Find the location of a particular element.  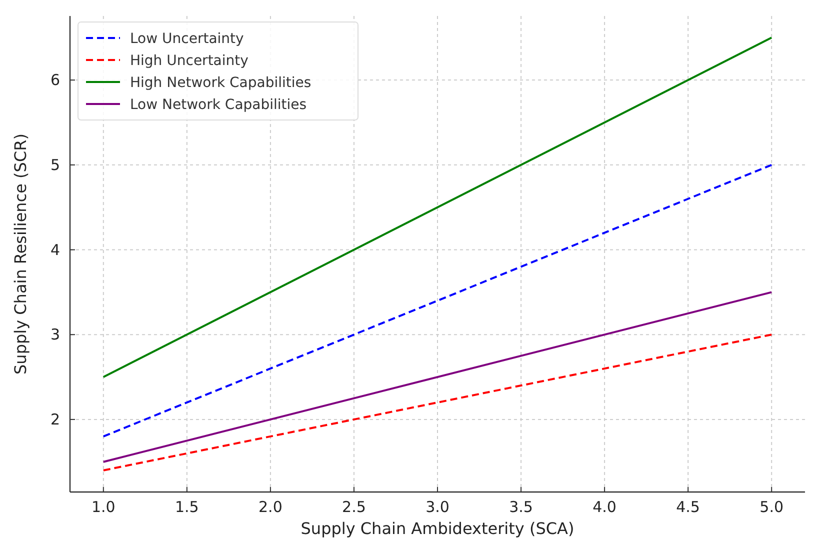

y-tick-label: 6 is located at coordinates (55, 80).